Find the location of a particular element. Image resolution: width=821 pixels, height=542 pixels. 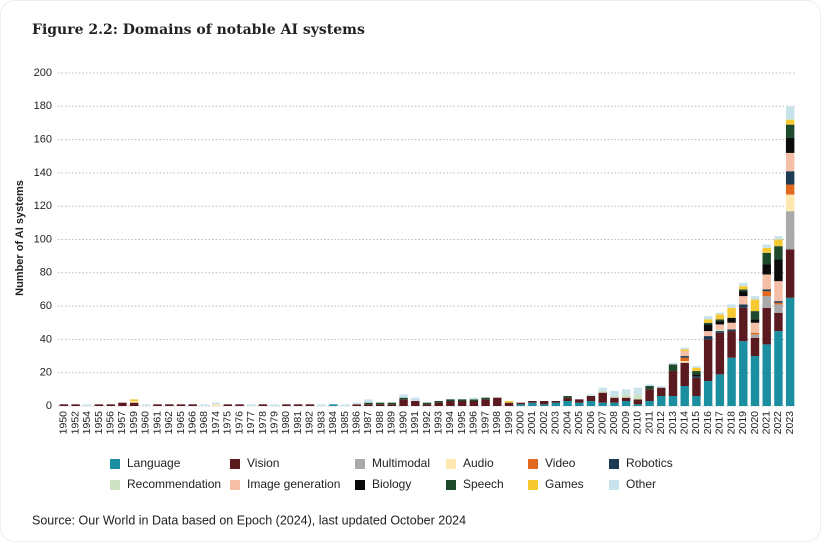

x-tick-label: 1959 is located at coordinates (134, 423).